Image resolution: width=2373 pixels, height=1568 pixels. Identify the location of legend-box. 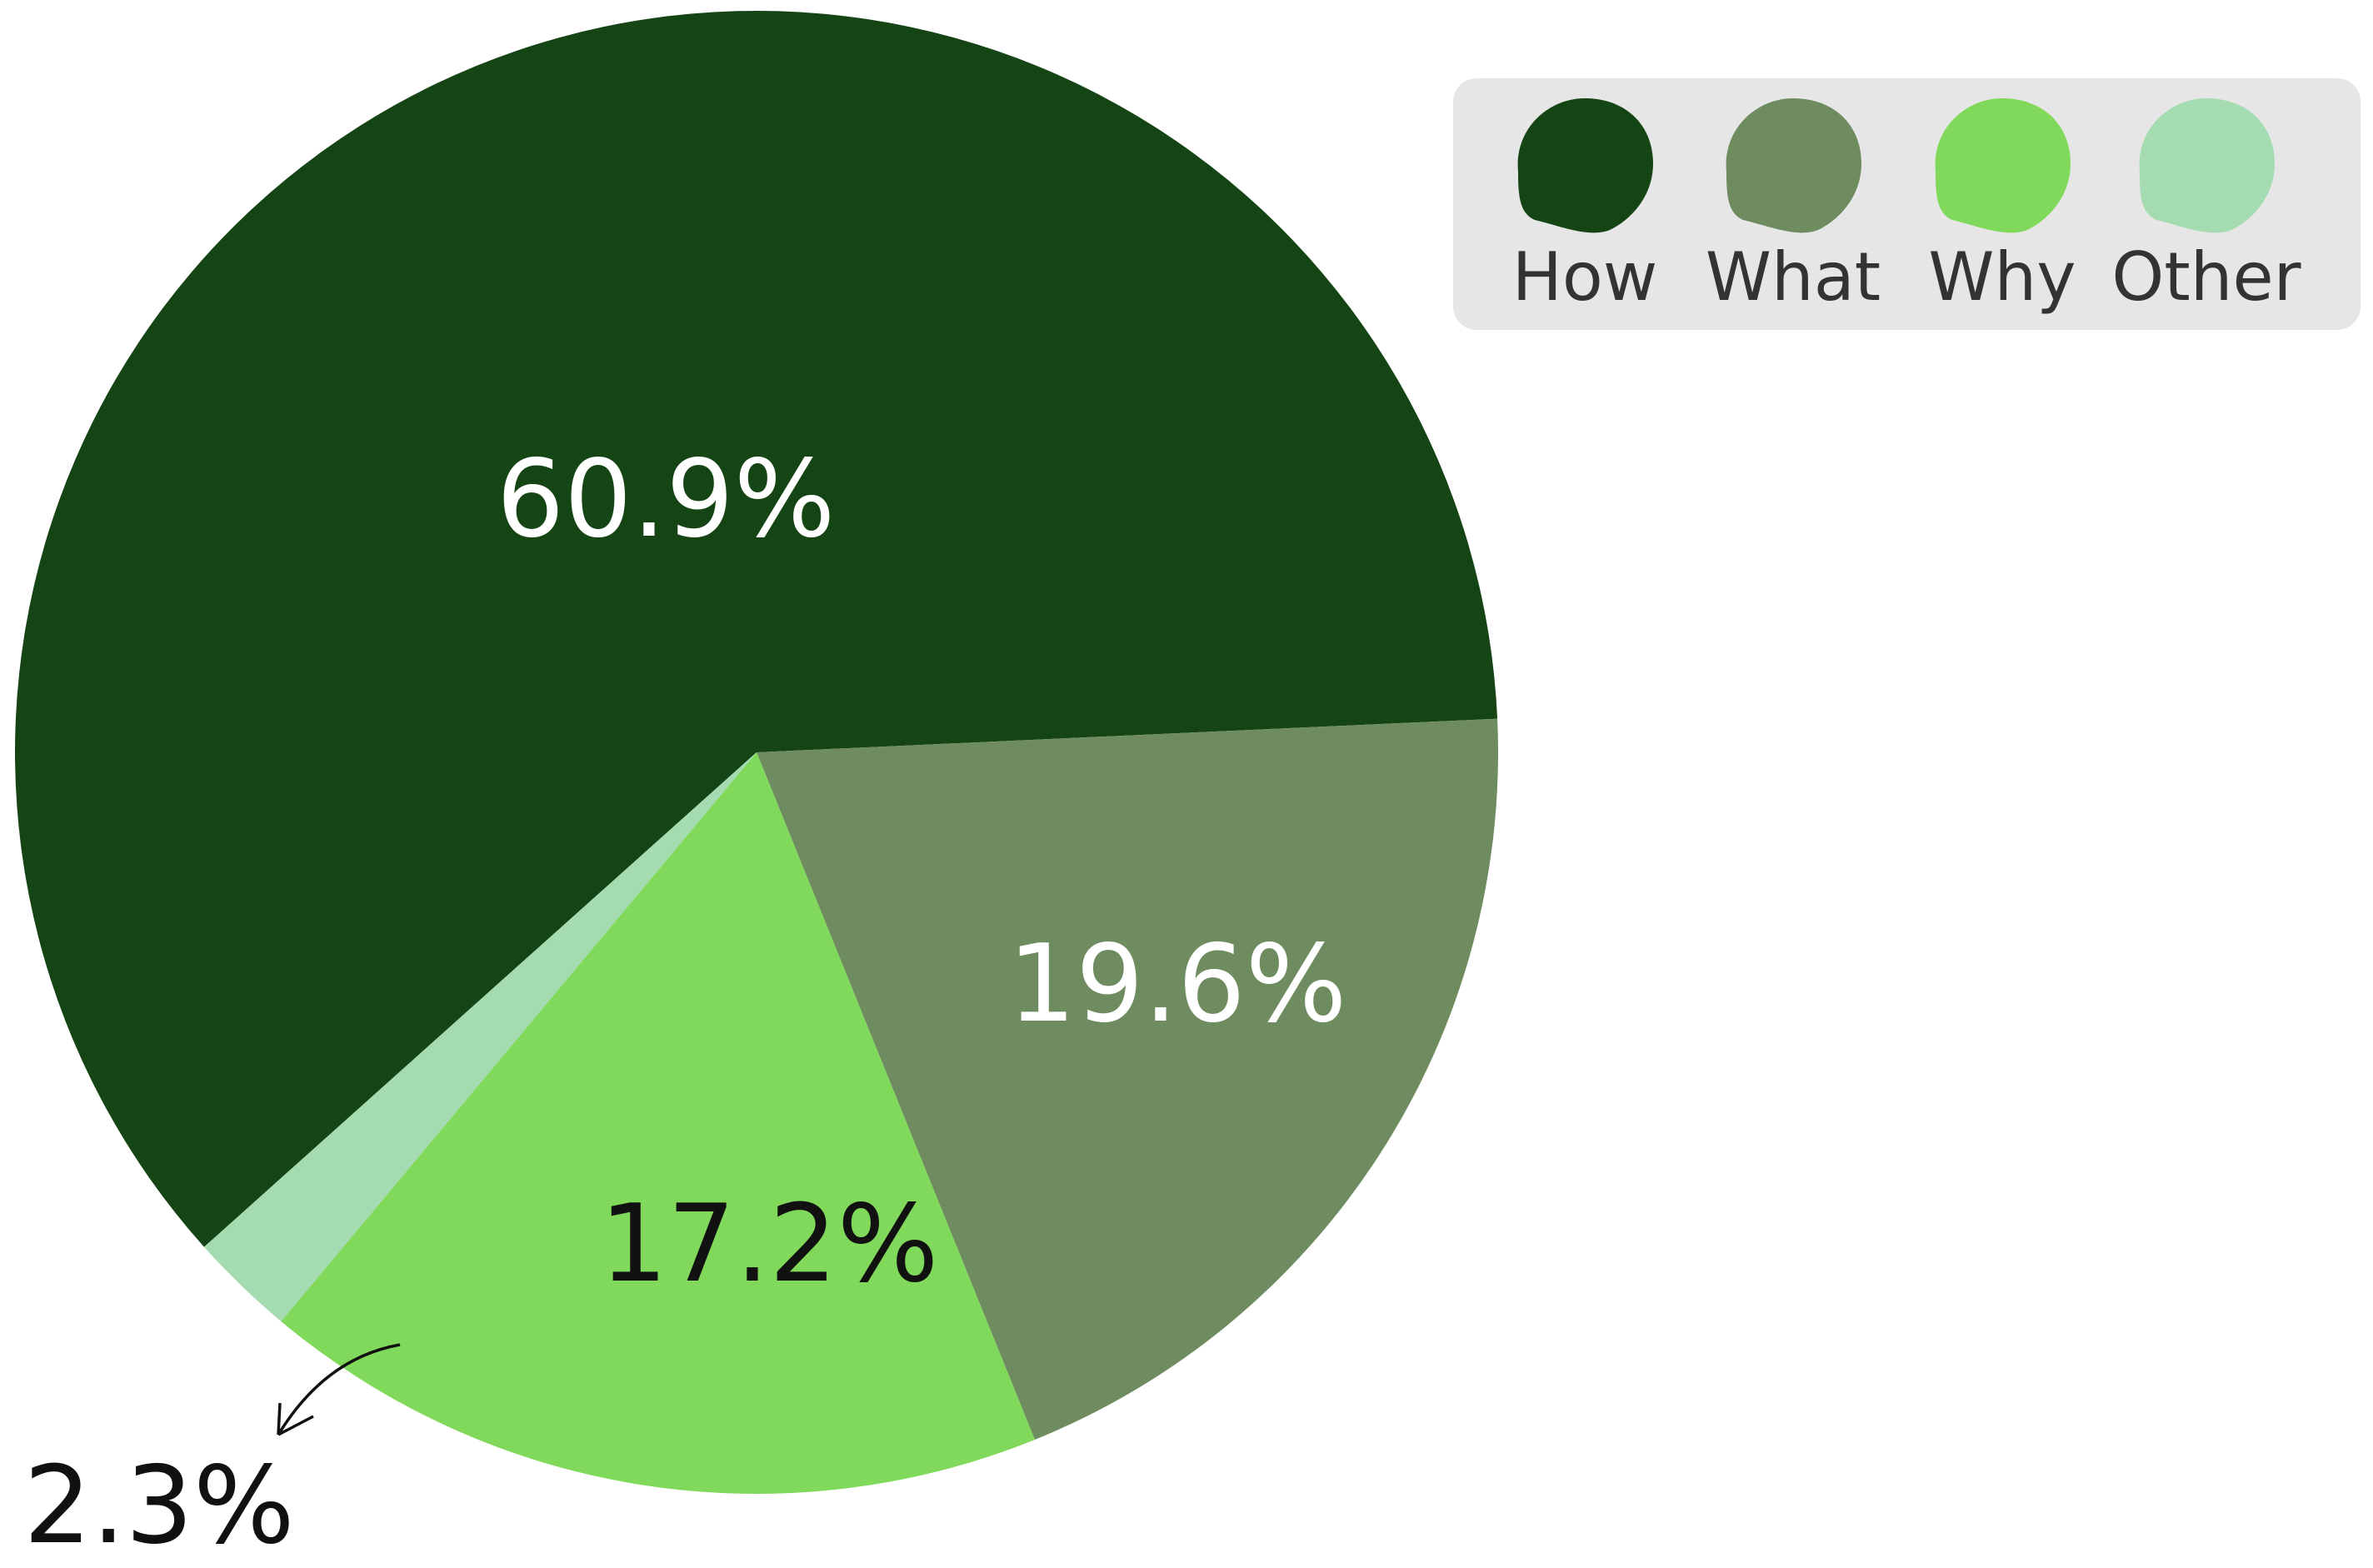
(1907, 204).